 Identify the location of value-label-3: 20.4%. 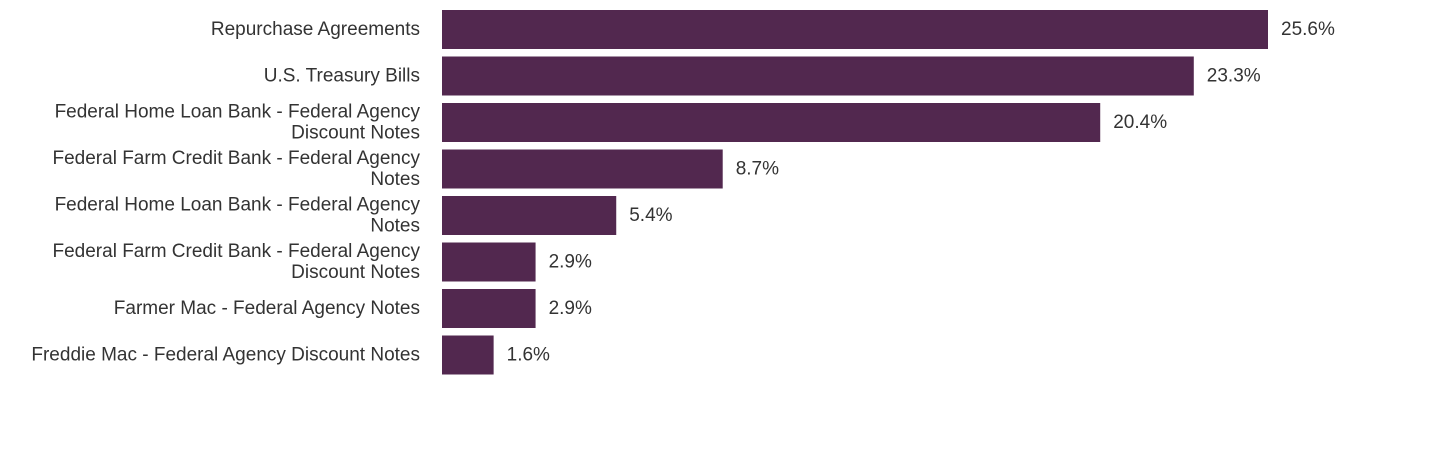
(1140, 122).